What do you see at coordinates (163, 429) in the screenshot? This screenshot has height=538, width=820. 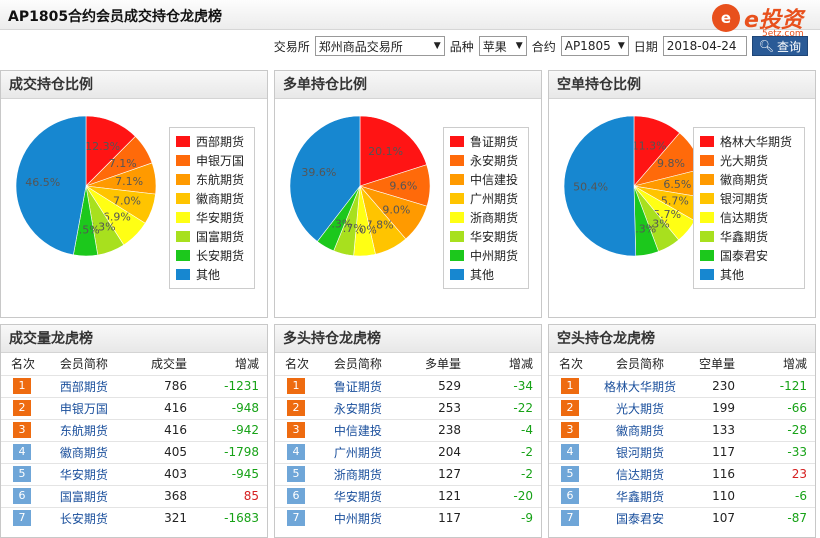 I see `volume-cell: 416` at bounding box center [163, 429].